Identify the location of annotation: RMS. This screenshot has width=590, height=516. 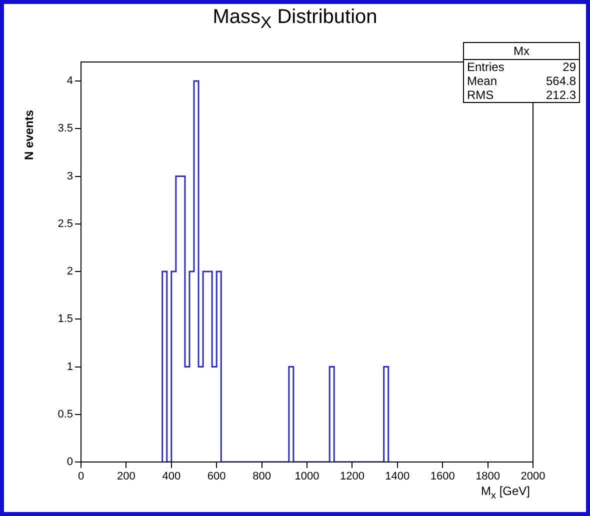
(480, 95).